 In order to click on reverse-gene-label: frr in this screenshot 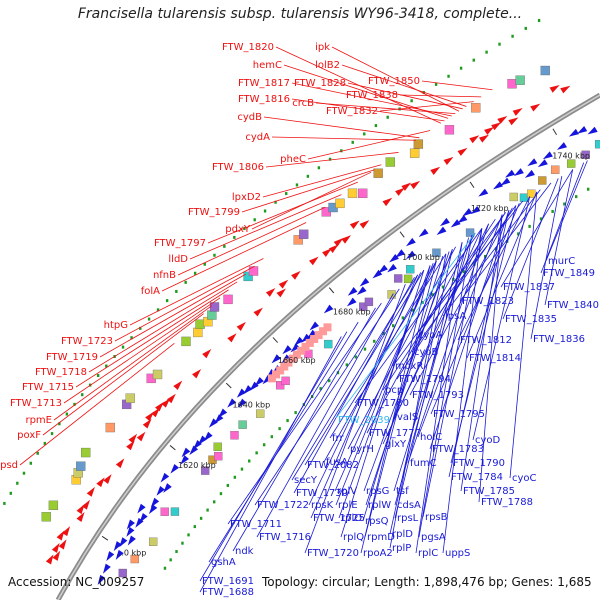, I will do `click(338, 438)`.